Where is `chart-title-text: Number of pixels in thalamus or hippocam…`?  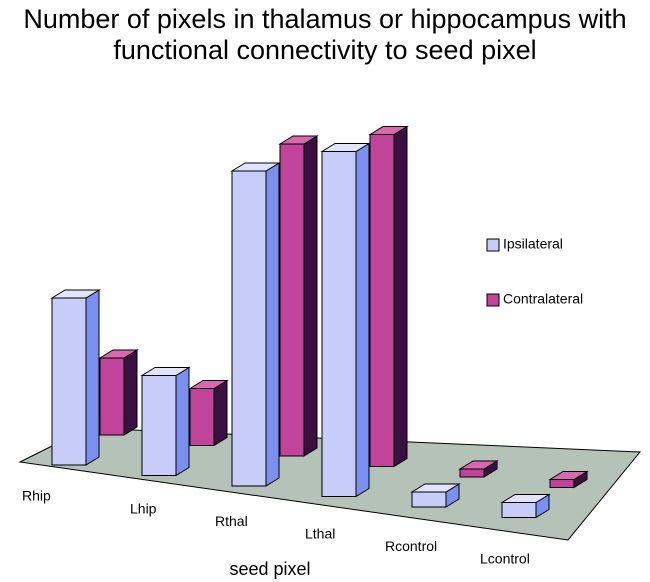 chart-title-text: Number of pixels in thalamus or hippocam… is located at coordinates (325, 34).